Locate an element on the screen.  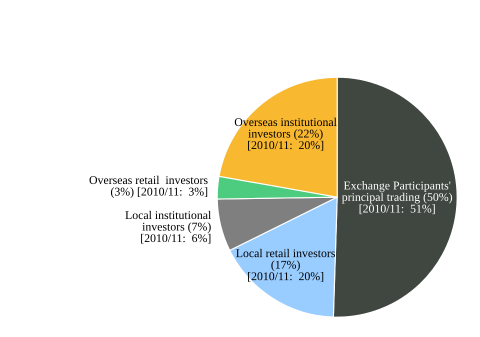
slice-label: Exchange Participants' principal trading (50%) [2010/11: 51%] is located at coordinates (397, 197).